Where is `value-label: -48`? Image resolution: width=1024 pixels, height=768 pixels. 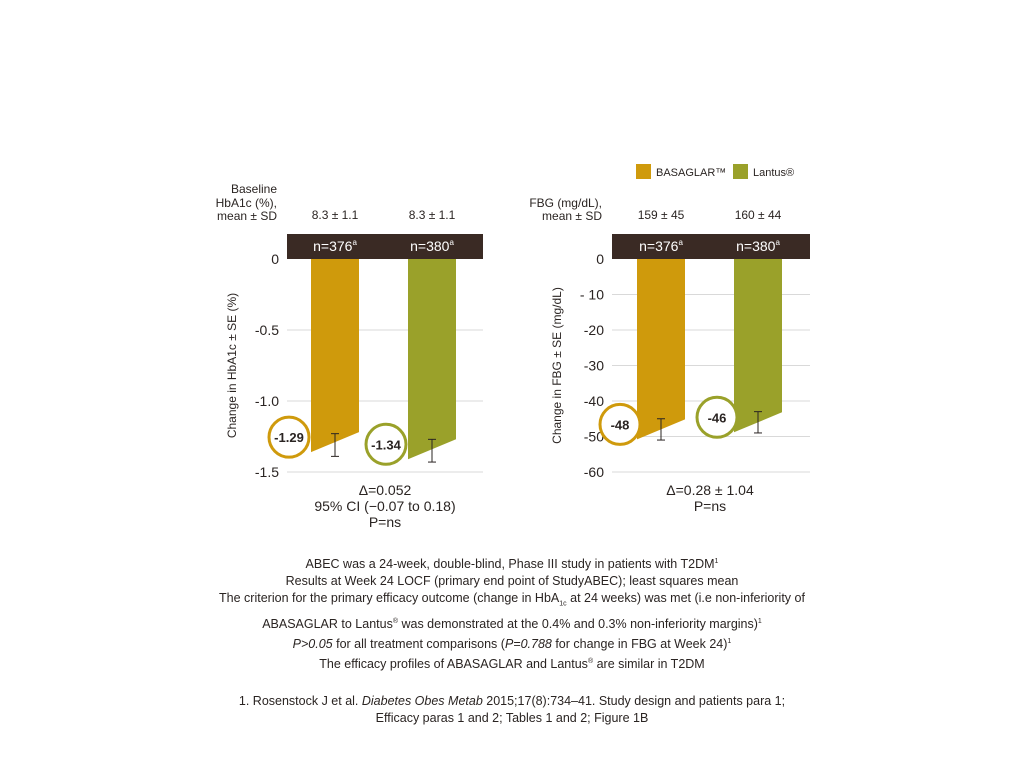 value-label: -48 is located at coordinates (620, 424).